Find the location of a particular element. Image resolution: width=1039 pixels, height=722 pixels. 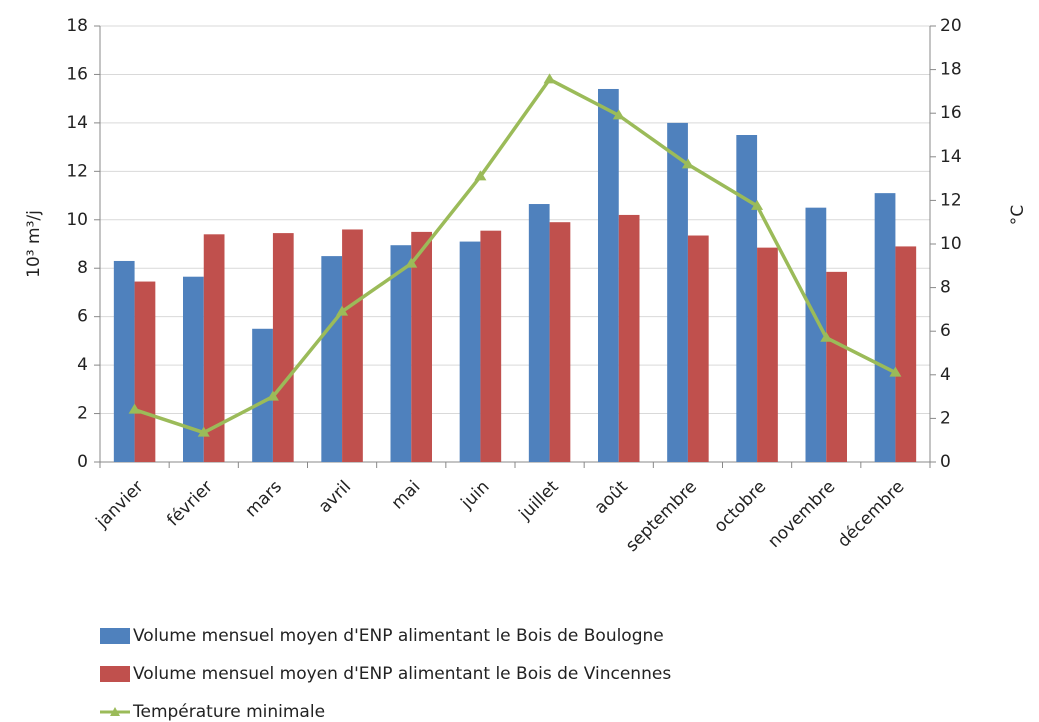

x-tick-label: mars is located at coordinates (264, 499).